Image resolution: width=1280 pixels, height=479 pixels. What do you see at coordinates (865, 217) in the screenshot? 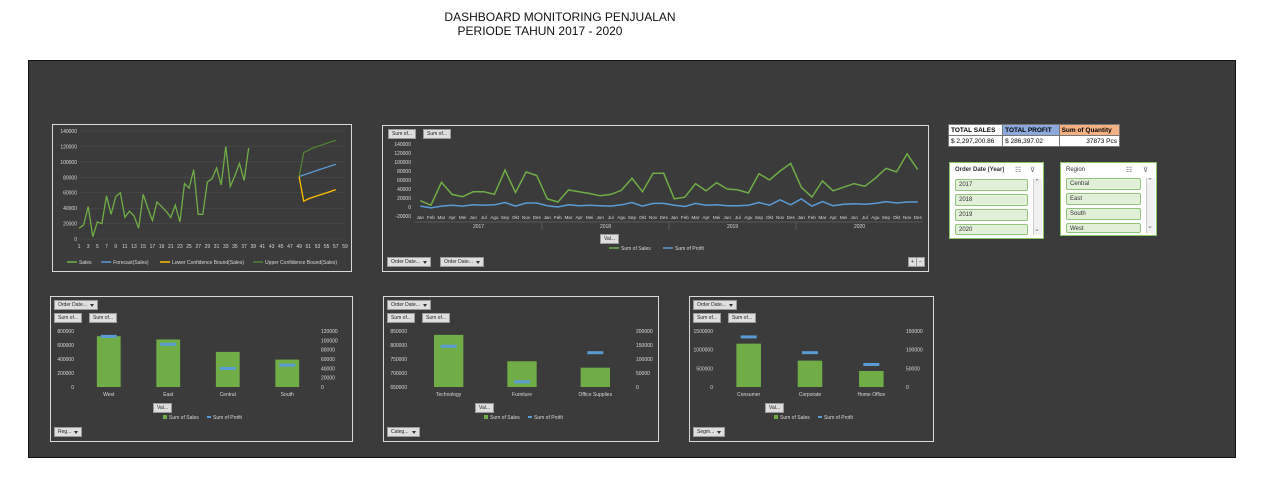
I see `month-label: Jul` at bounding box center [865, 217].